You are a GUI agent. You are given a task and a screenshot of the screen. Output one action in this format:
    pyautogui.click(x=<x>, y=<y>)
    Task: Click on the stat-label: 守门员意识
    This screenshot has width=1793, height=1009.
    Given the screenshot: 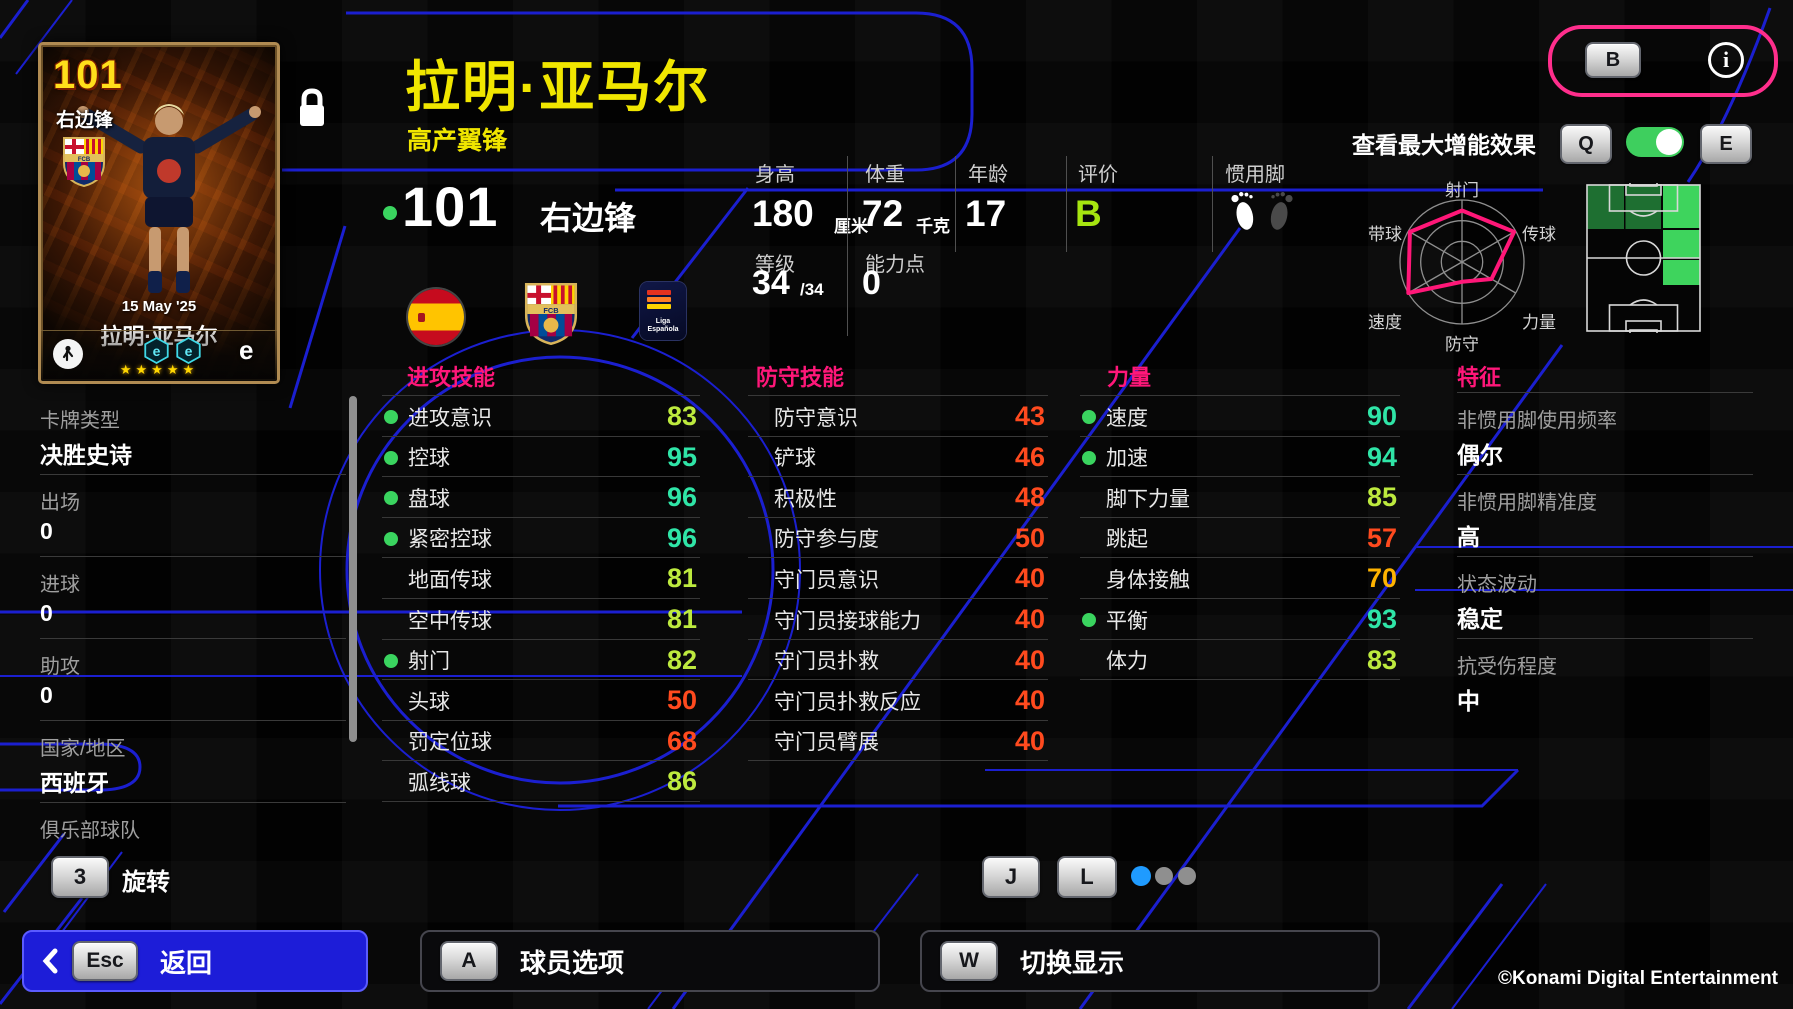 What is the action you would take?
    pyautogui.click(x=826, y=580)
    